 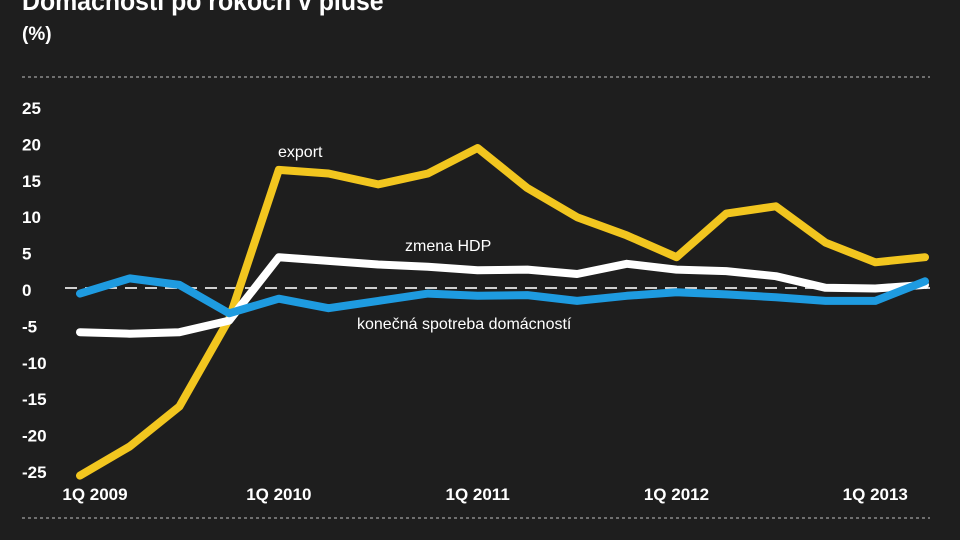 What do you see at coordinates (94, 494) in the screenshot?
I see `x-tick-label: 1Q 2009` at bounding box center [94, 494].